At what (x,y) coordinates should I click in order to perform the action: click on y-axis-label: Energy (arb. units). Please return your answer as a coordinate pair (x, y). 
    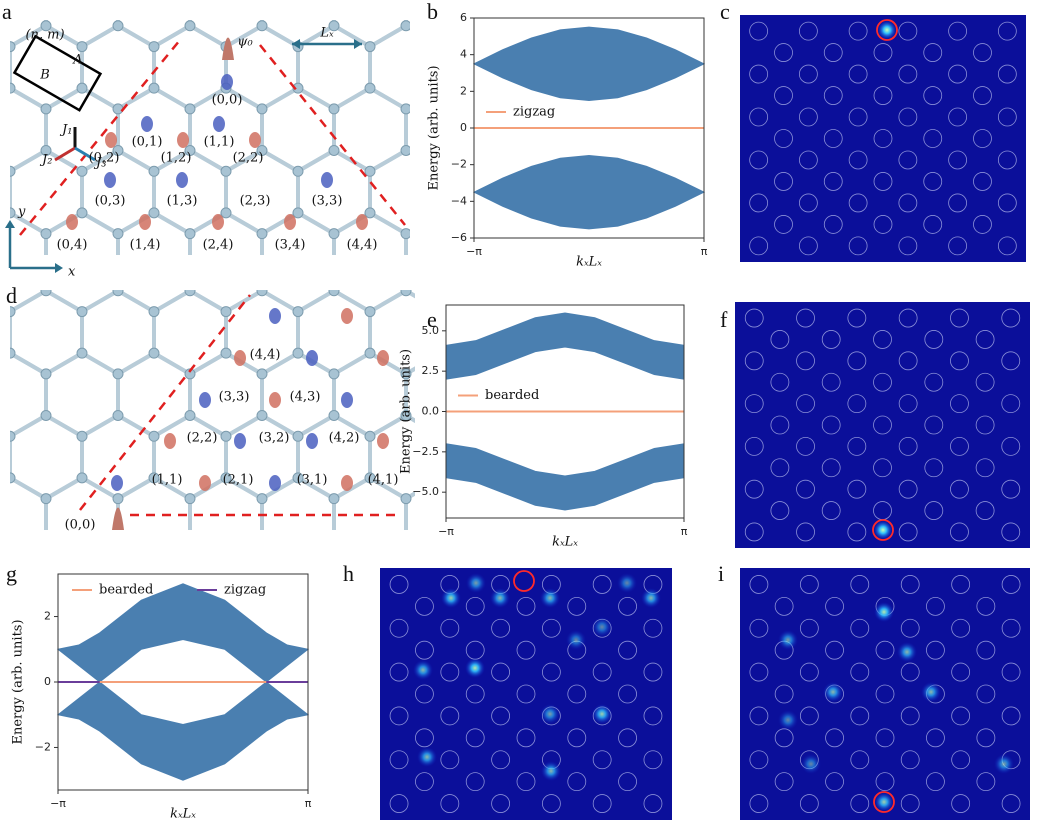
    Looking at the image, I should click on (434, 127).